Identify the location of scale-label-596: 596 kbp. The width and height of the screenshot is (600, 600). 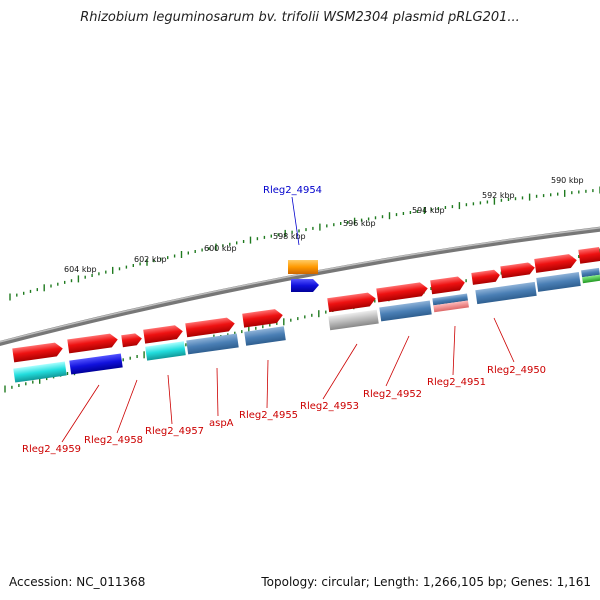
(359, 223).